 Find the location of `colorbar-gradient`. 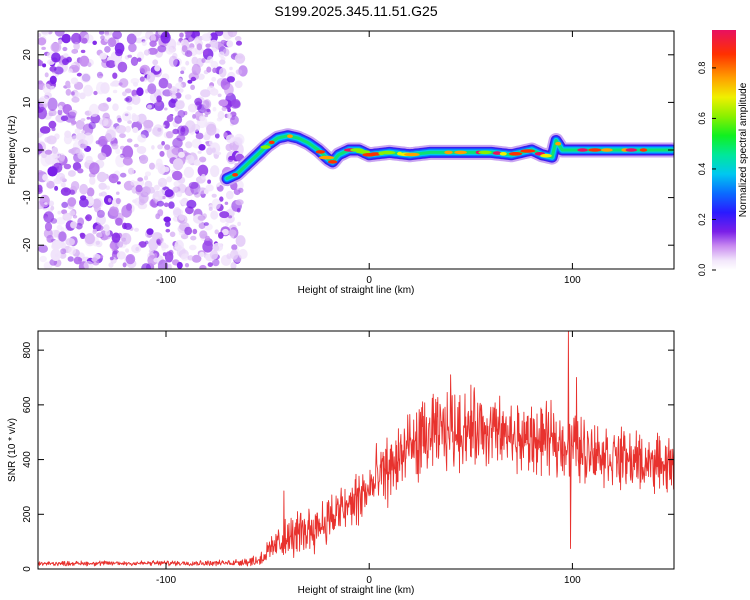

colorbar-gradient is located at coordinates (724, 150).